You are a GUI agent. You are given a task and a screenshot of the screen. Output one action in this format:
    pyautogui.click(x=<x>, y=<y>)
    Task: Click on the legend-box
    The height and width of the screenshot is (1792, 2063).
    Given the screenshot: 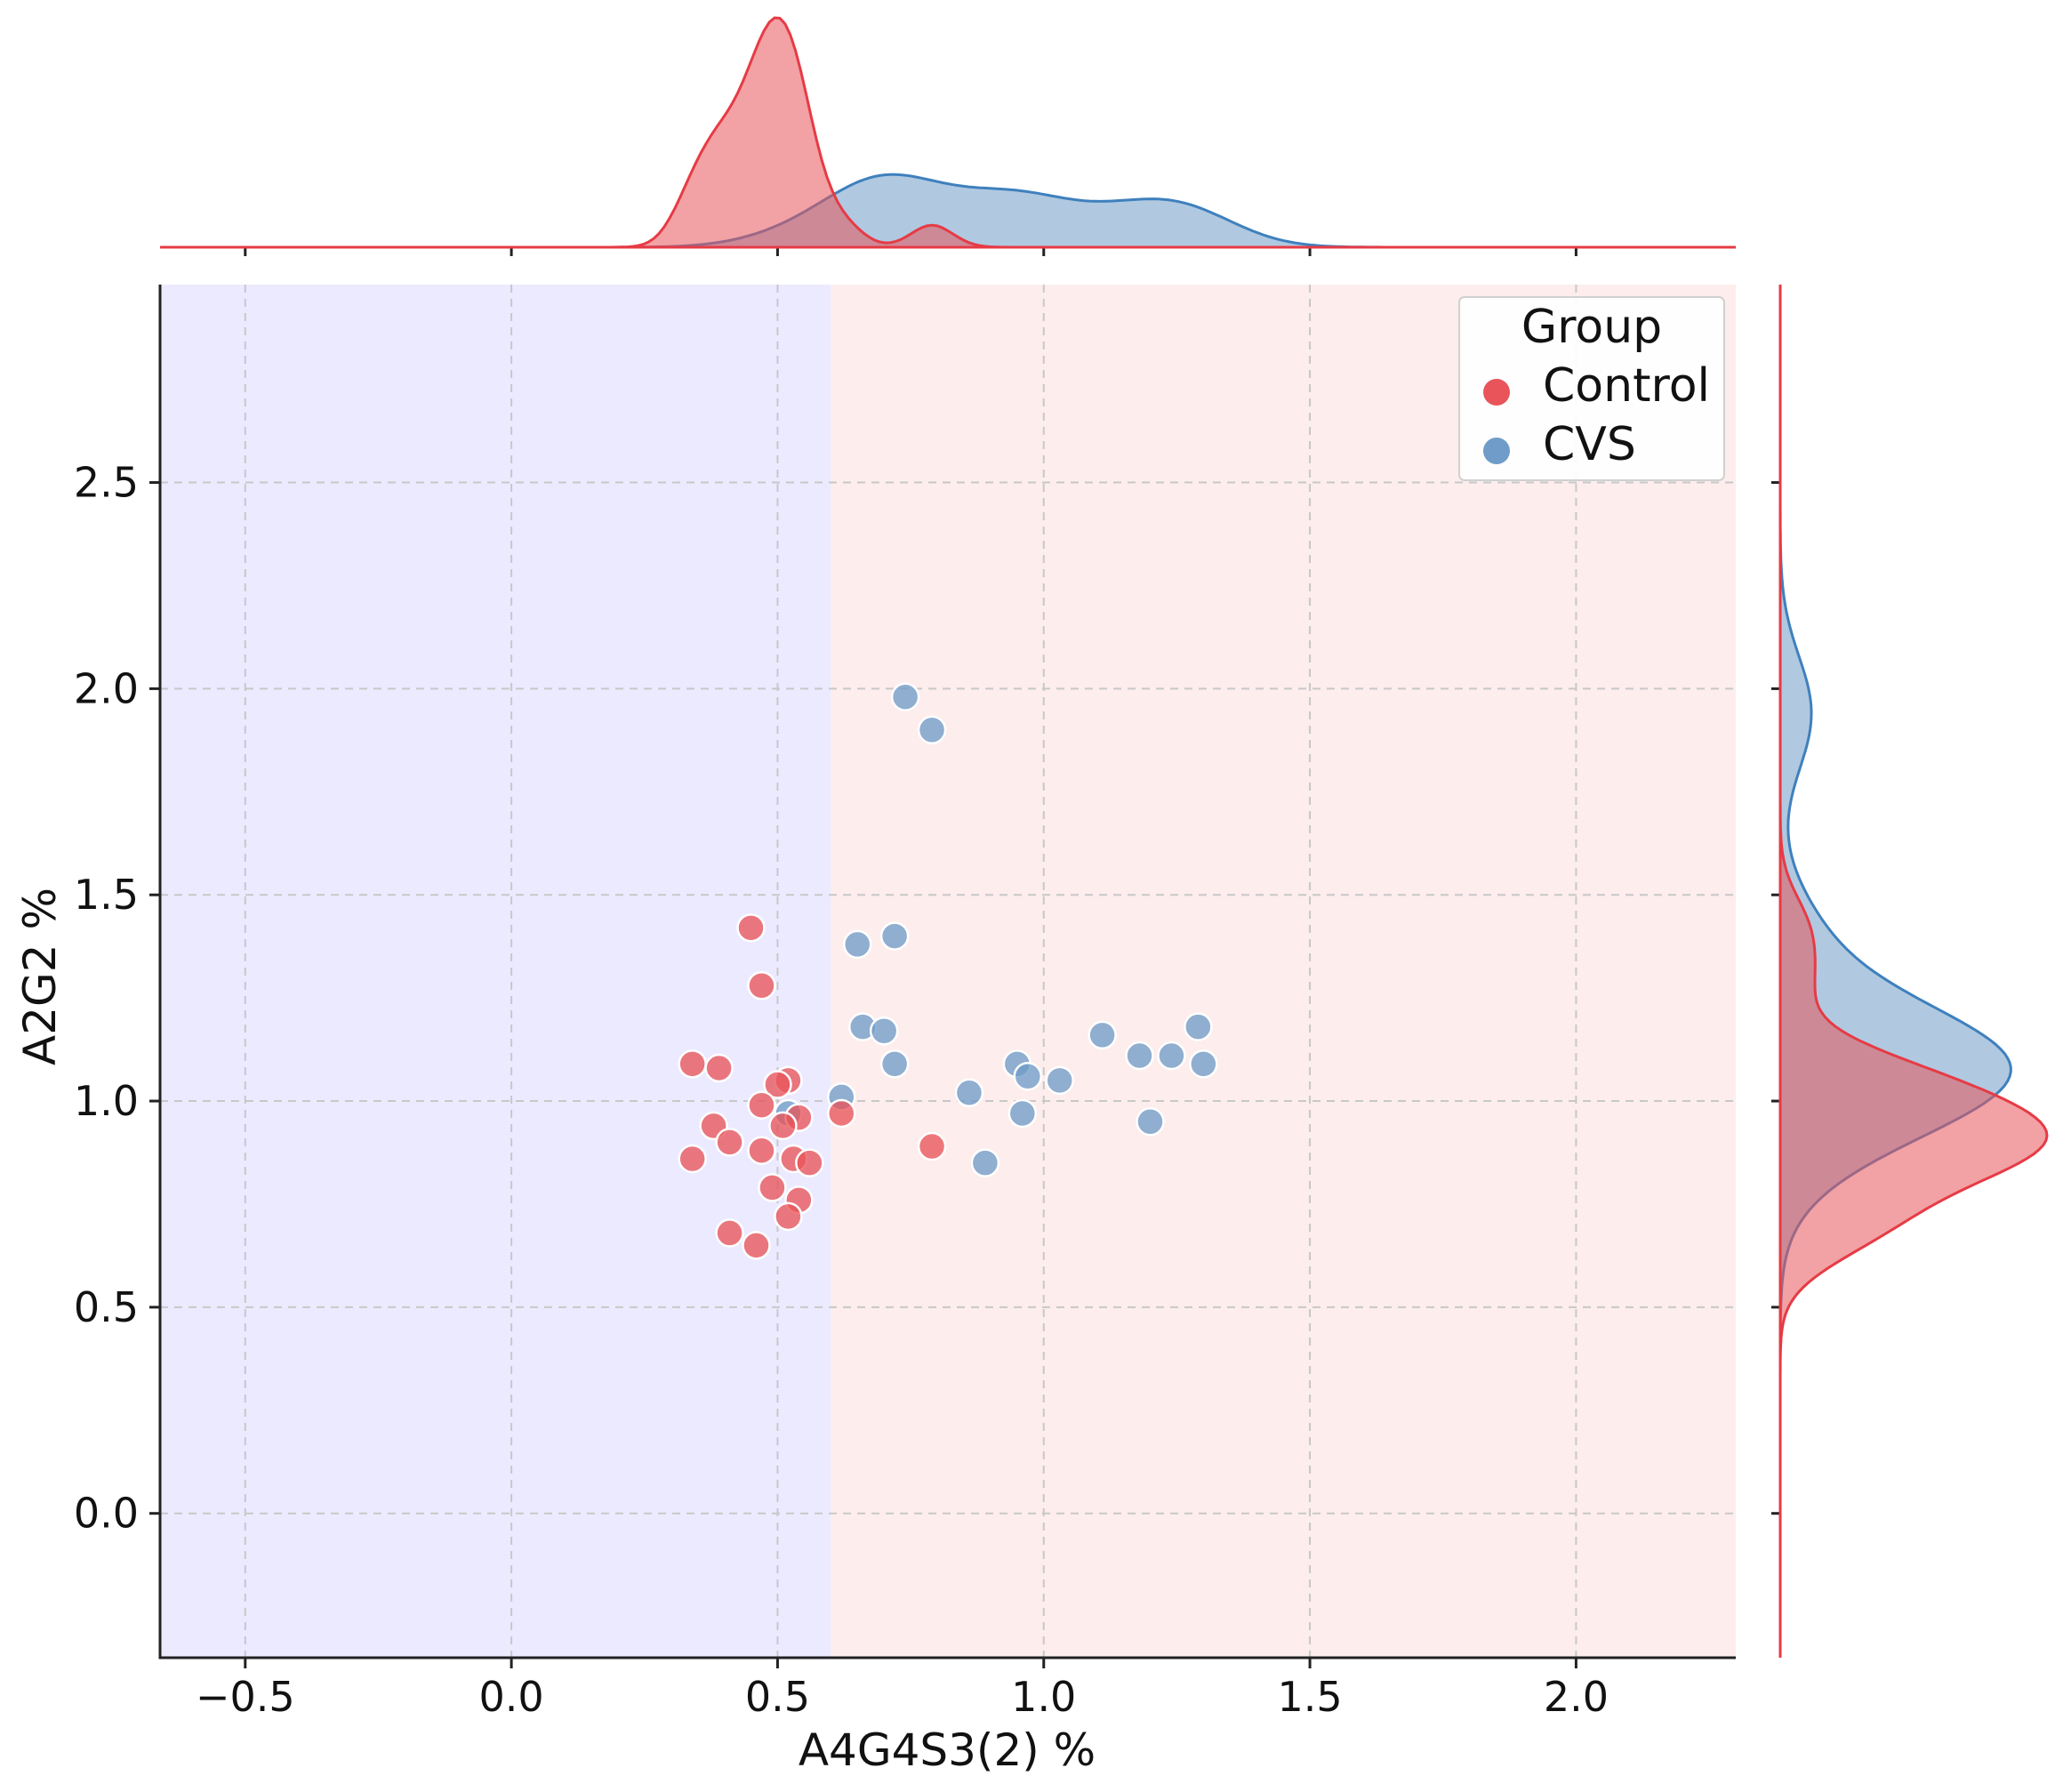 What is the action you would take?
    pyautogui.click(x=1591, y=388)
    